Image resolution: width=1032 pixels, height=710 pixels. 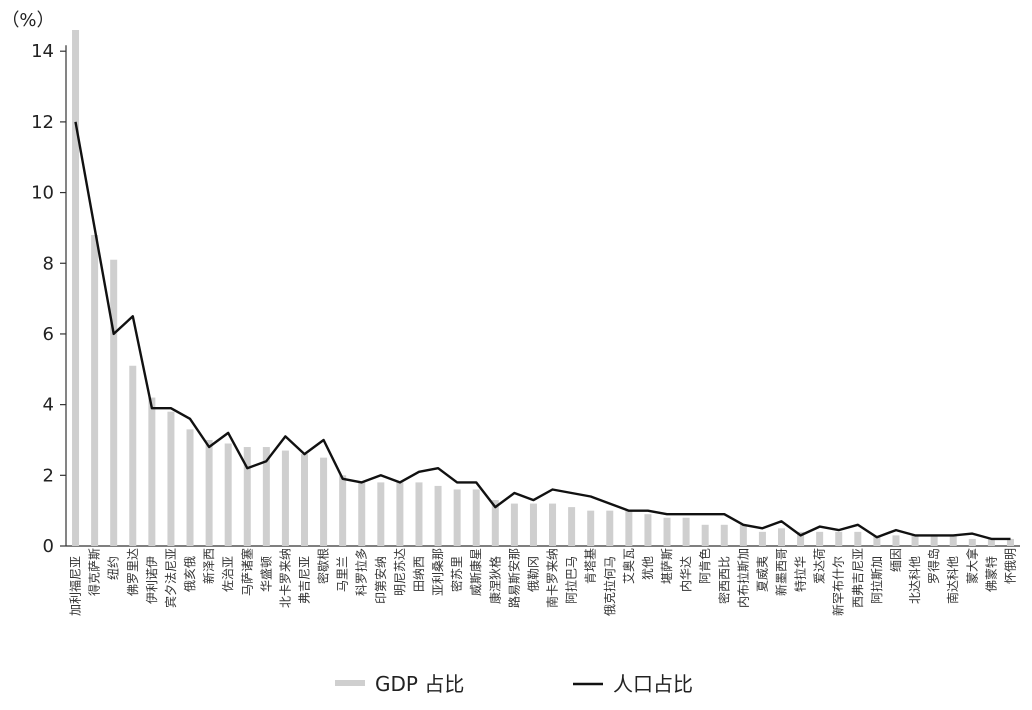 What do you see at coordinates (350, 683) in the screenshot?
I see `legend-swatch-gdp` at bounding box center [350, 683].